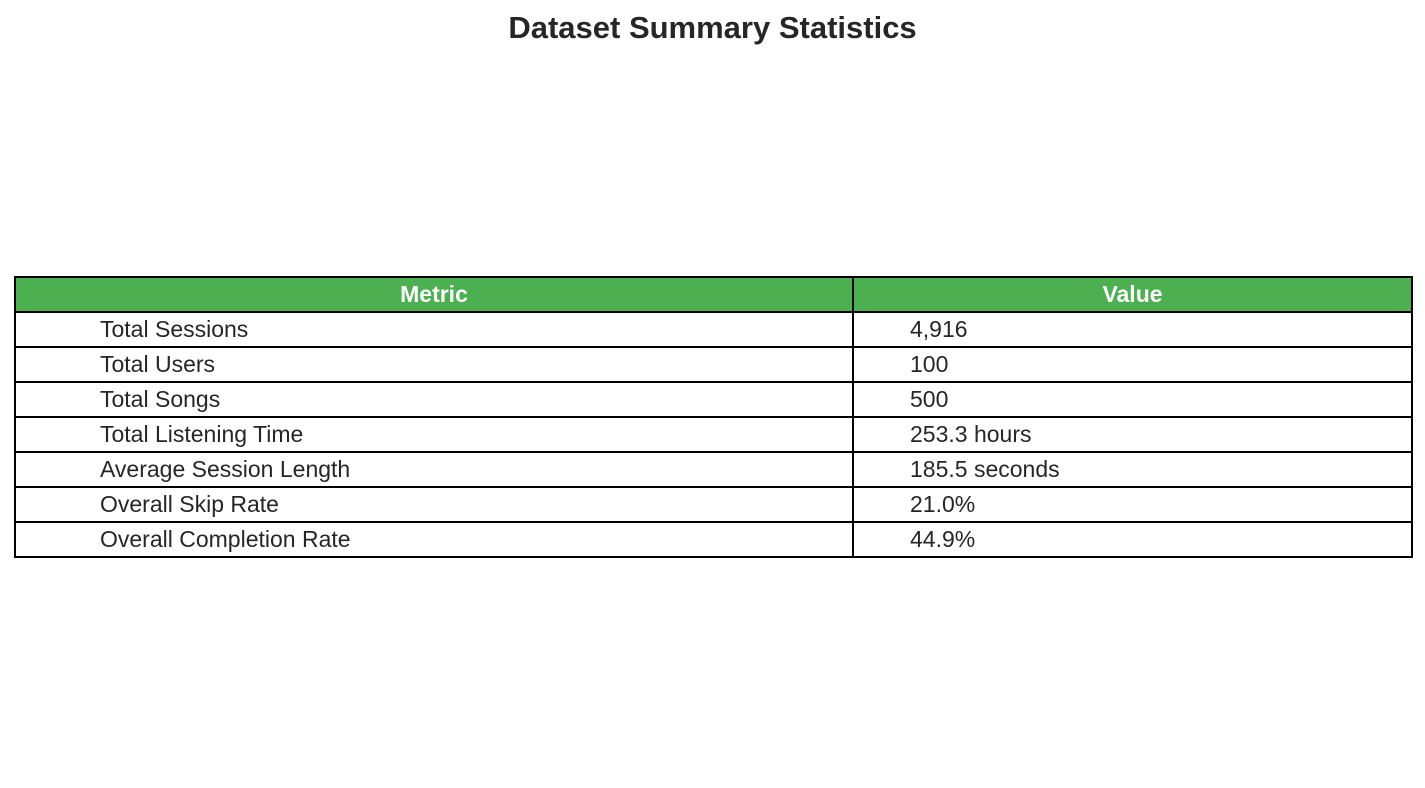 This screenshot has width=1425, height=788. What do you see at coordinates (1132, 364) in the screenshot?
I see `value-cell: 100` at bounding box center [1132, 364].